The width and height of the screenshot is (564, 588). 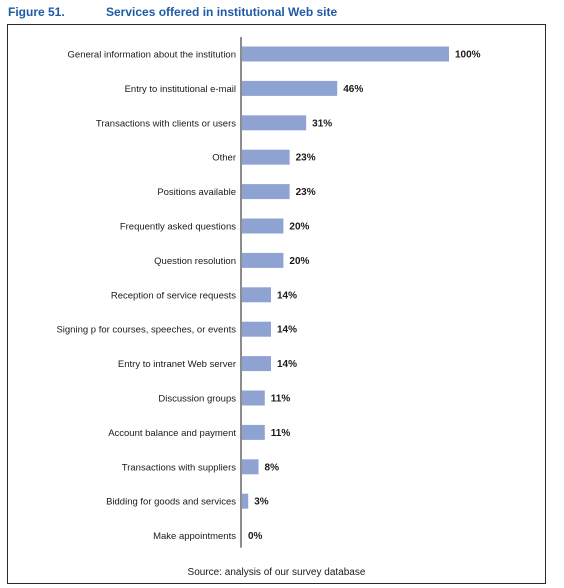 What do you see at coordinates (196, 192) in the screenshot?
I see `category-label: Positions available` at bounding box center [196, 192].